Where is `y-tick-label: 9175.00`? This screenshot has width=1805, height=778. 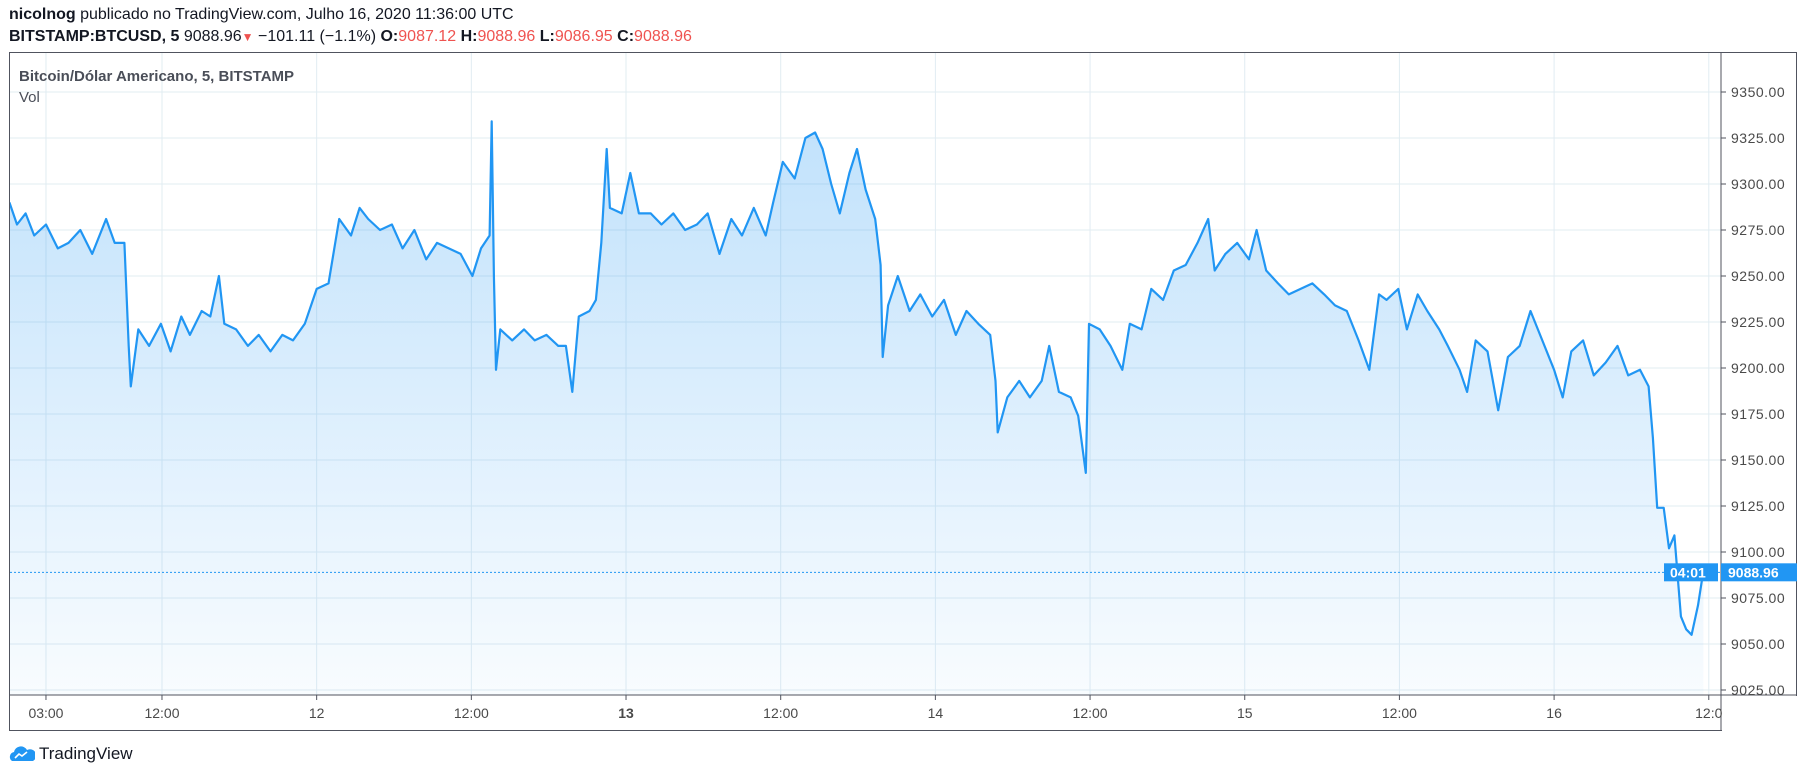 y-tick-label: 9175.00 is located at coordinates (1758, 414).